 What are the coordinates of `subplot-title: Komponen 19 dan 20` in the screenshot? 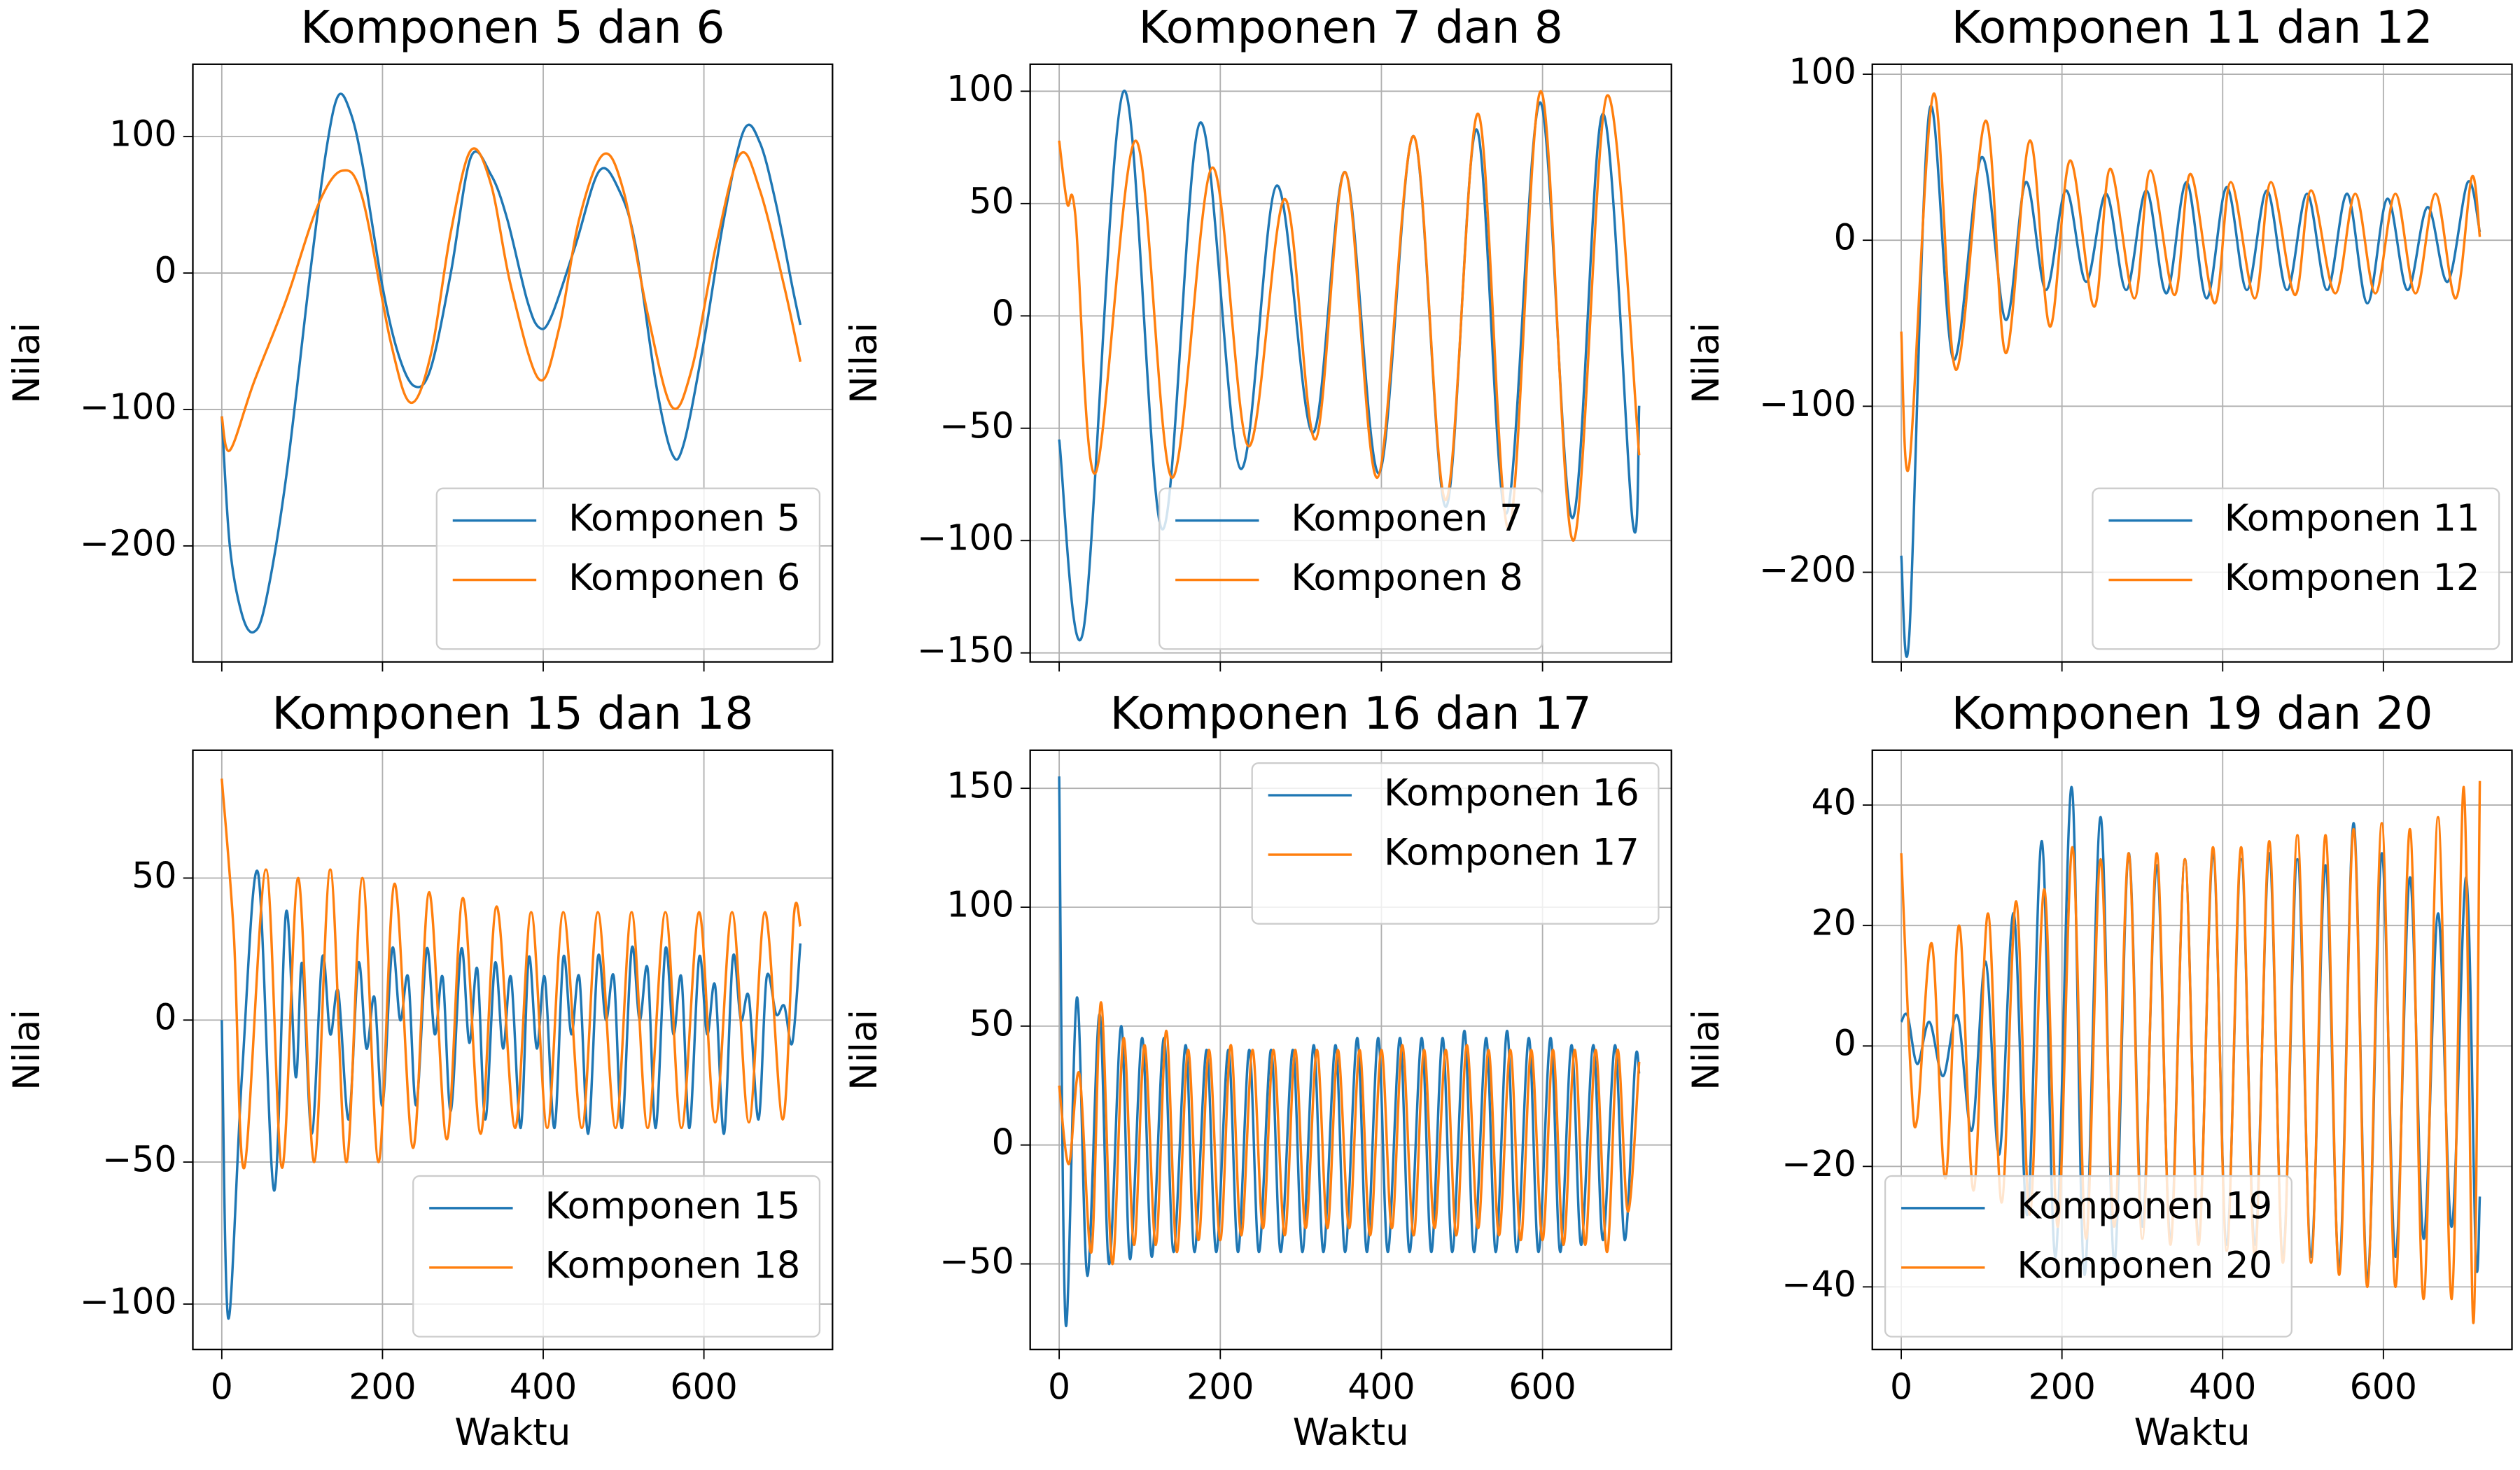 It's located at (2192, 713).